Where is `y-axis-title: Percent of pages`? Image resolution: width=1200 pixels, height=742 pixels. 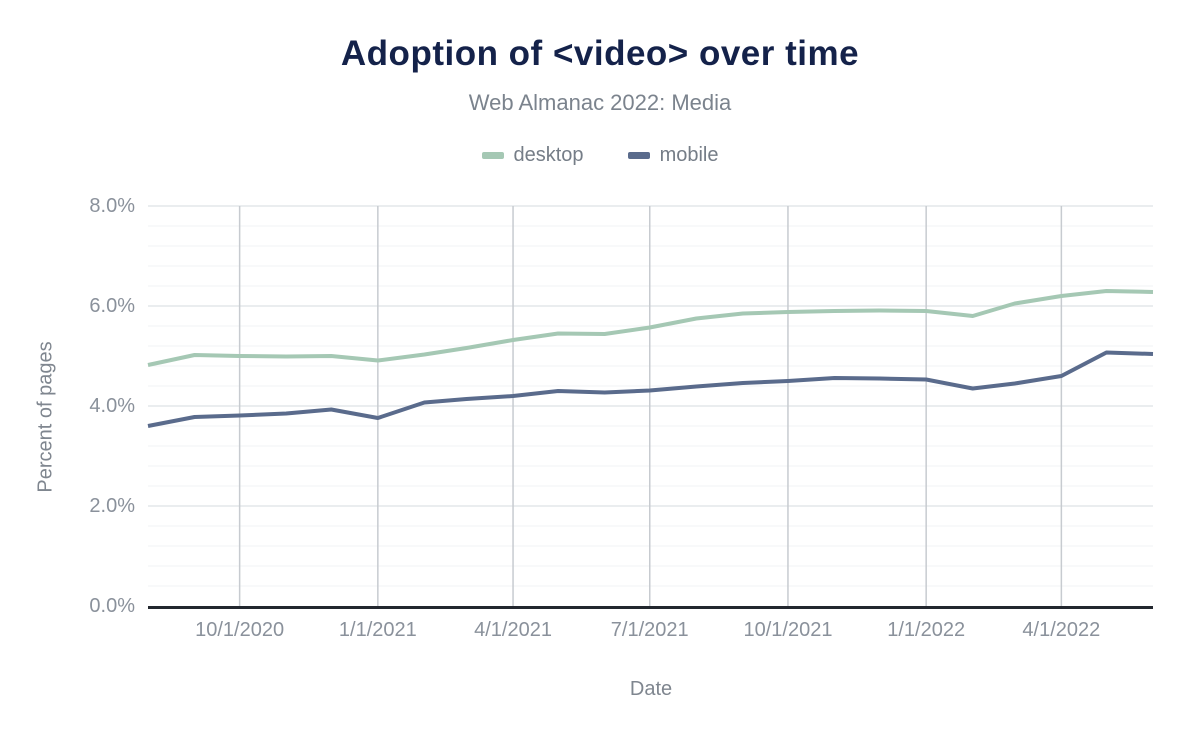
y-axis-title: Percent of pages is located at coordinates (45, 417).